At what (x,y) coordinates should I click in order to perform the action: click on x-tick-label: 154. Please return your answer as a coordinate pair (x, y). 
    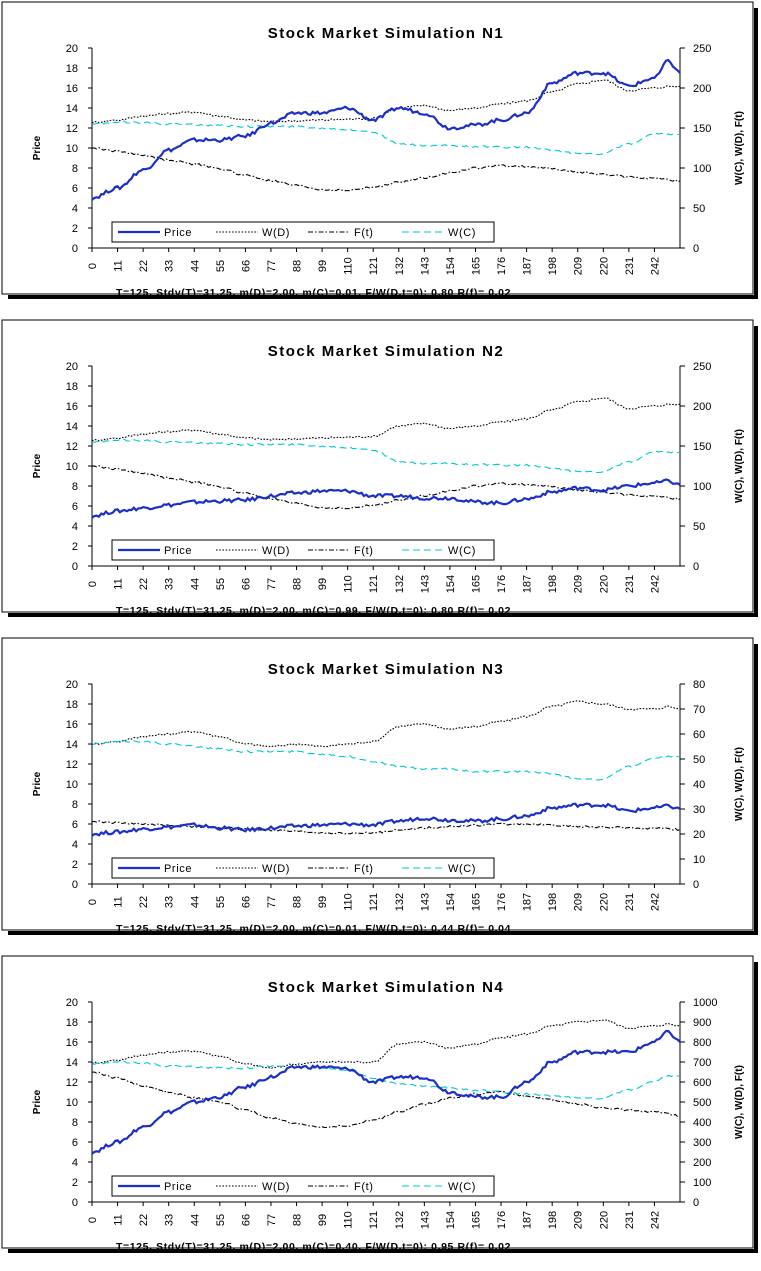
    Looking at the image, I should click on (451, 584).